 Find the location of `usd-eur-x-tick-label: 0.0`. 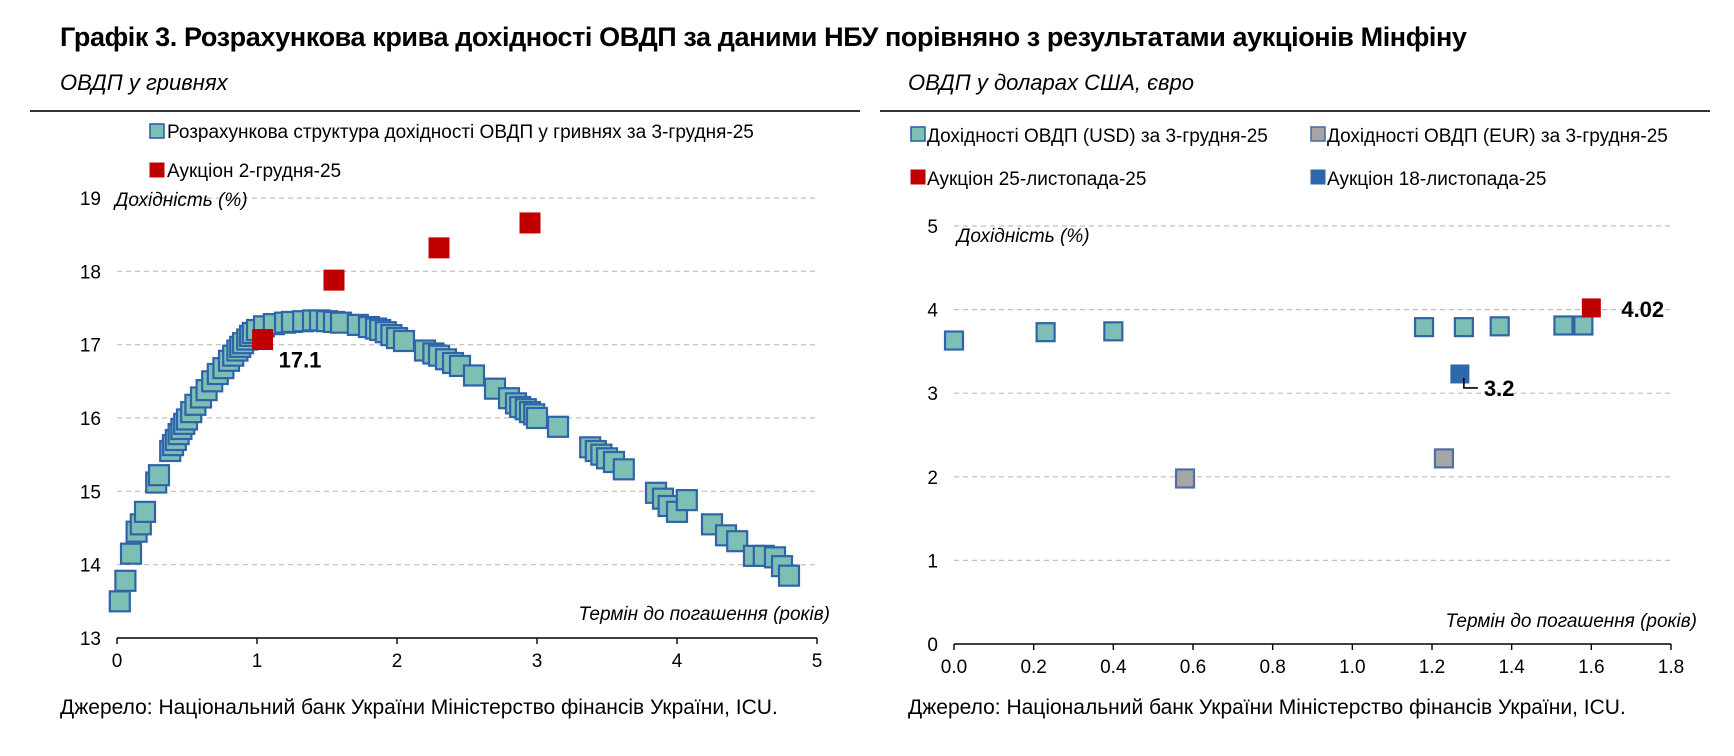

usd-eur-x-tick-label: 0.0 is located at coordinates (954, 667).